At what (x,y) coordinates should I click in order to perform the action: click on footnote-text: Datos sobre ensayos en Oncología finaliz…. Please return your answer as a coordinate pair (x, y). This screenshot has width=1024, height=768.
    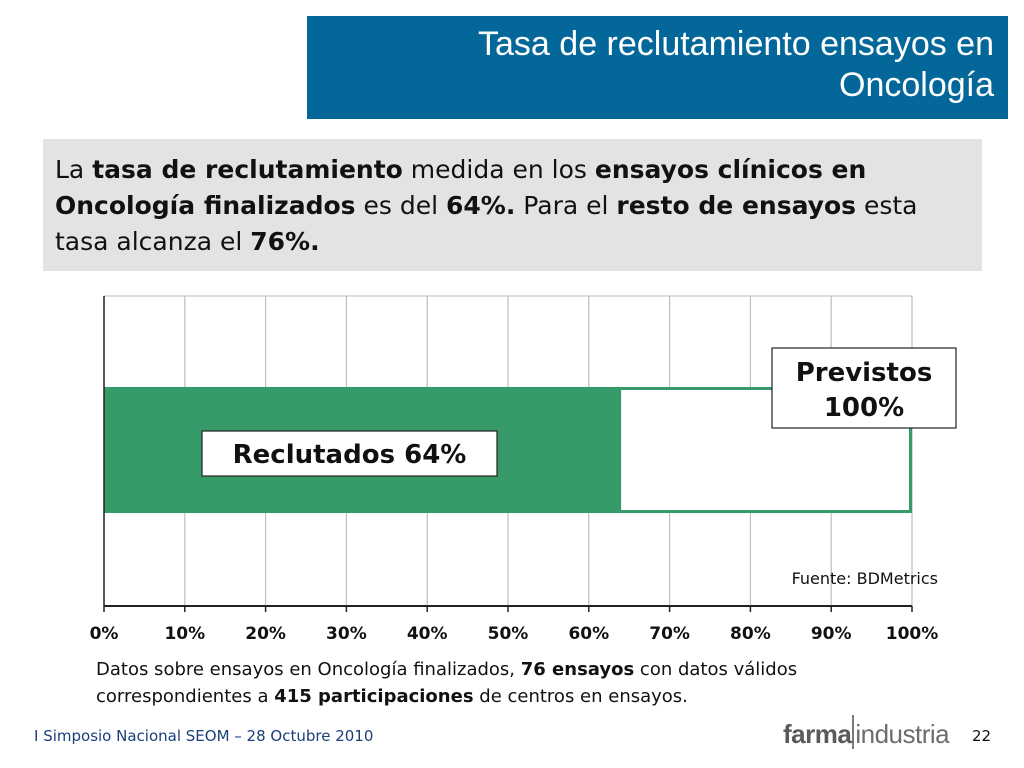
    Looking at the image, I should click on (308, 669).